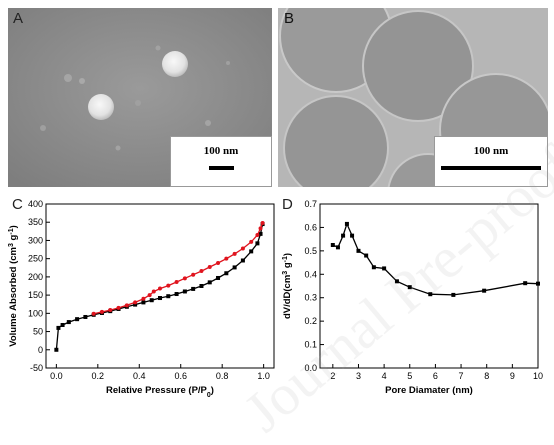  Describe the element at coordinates (263, 376) in the screenshot. I see `x-tick-label: 1.0` at that location.